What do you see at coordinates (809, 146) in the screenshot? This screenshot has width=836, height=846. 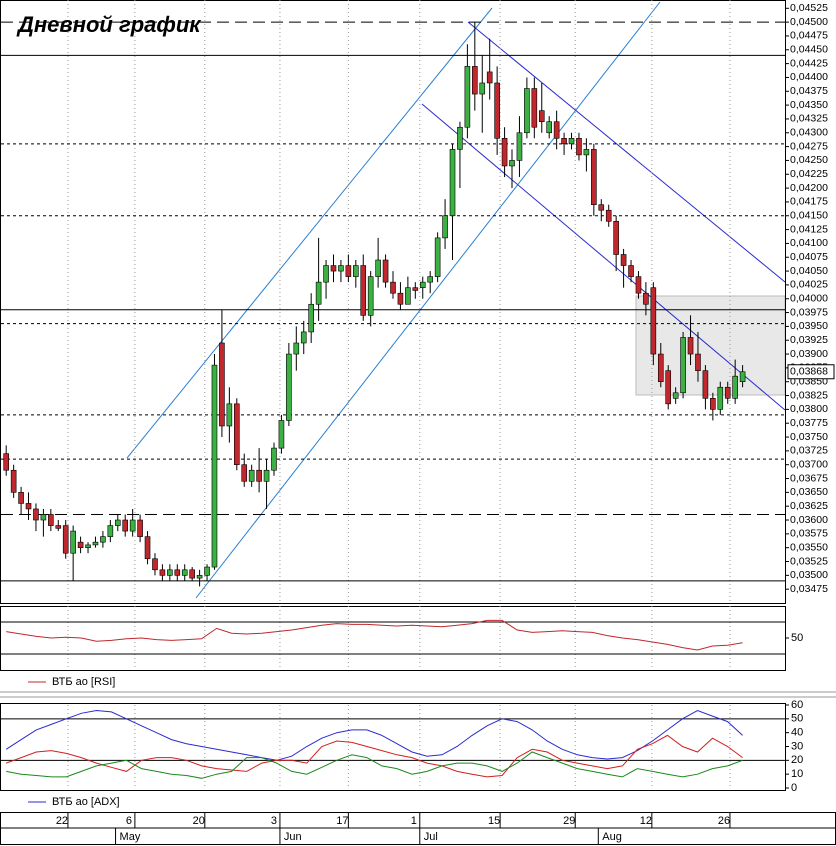 I see `y-tick-label: 0,04275` at bounding box center [809, 146].